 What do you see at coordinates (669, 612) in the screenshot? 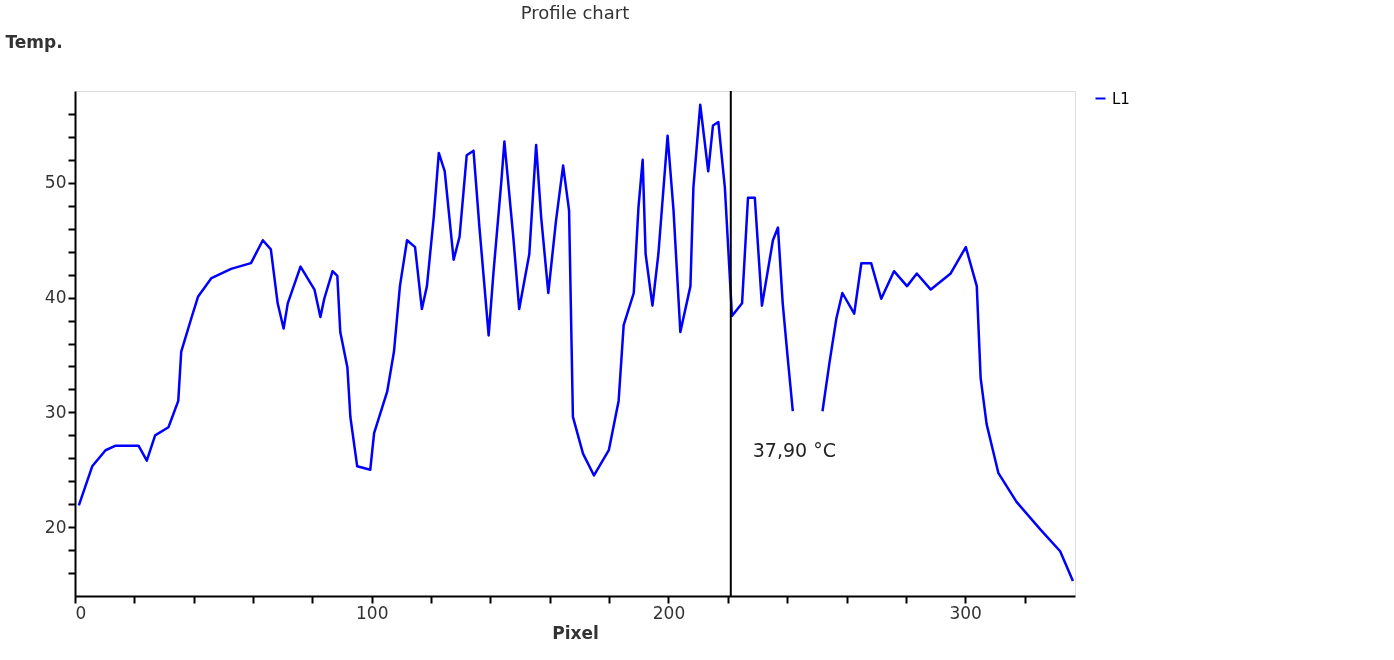
I see `x-tick-label: 200` at bounding box center [669, 612].